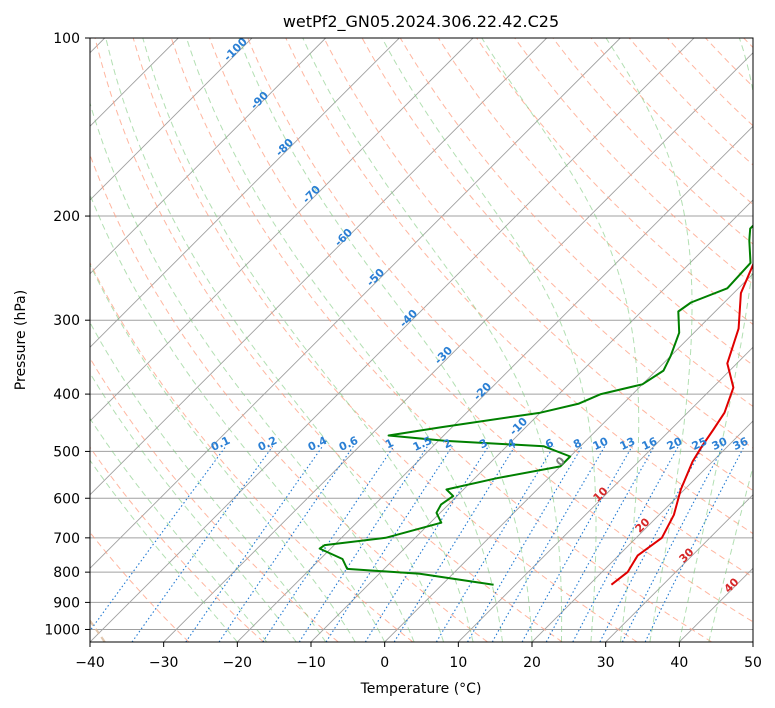 This screenshot has width=775, height=708. Describe the element at coordinates (699, 444) in the screenshot. I see `mixing-ratio-label: 25` at that location.